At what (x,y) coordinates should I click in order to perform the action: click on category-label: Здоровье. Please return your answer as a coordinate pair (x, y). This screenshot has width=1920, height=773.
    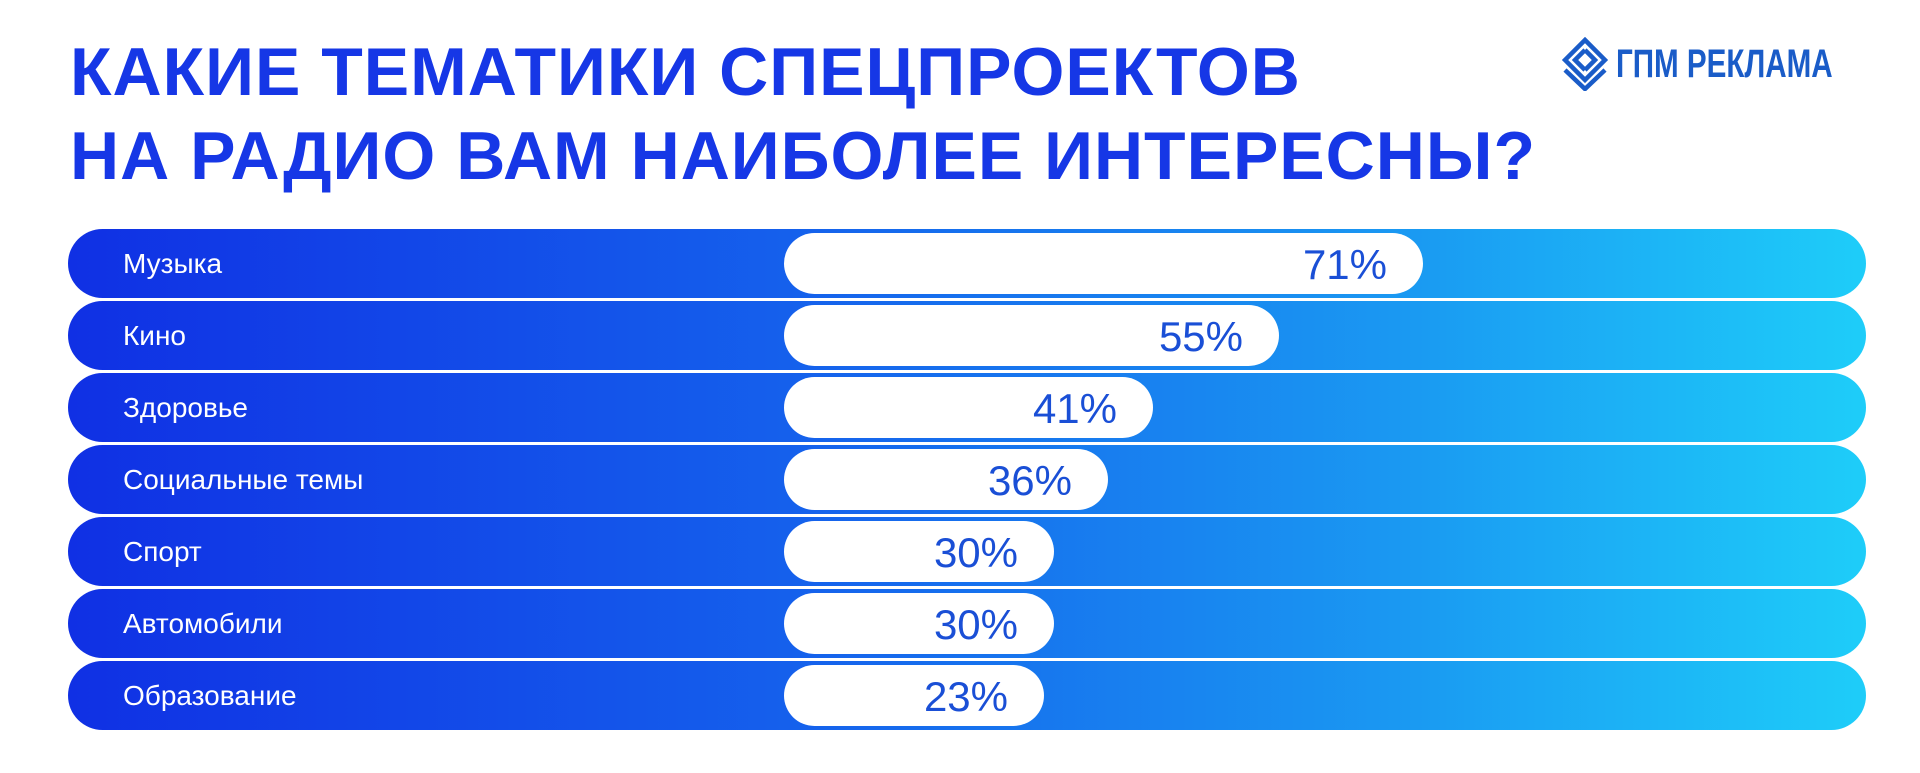
    Looking at the image, I should click on (186, 407).